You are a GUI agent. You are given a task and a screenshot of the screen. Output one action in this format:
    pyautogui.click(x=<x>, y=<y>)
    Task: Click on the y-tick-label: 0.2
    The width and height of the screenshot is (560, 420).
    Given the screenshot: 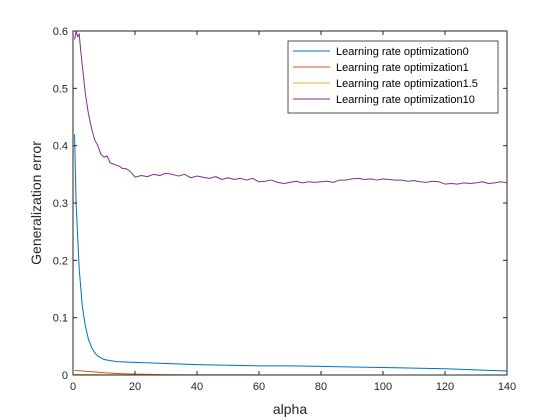 What is the action you would take?
    pyautogui.click(x=60, y=261)
    